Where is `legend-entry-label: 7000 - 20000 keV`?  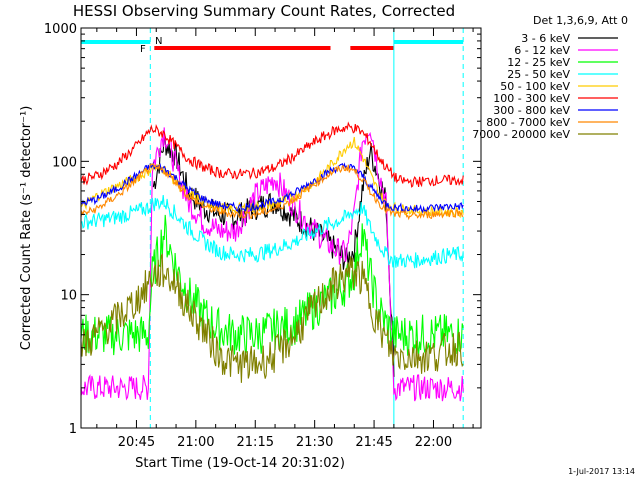 legend-entry-label: 7000 - 20000 keV is located at coordinates (521, 134).